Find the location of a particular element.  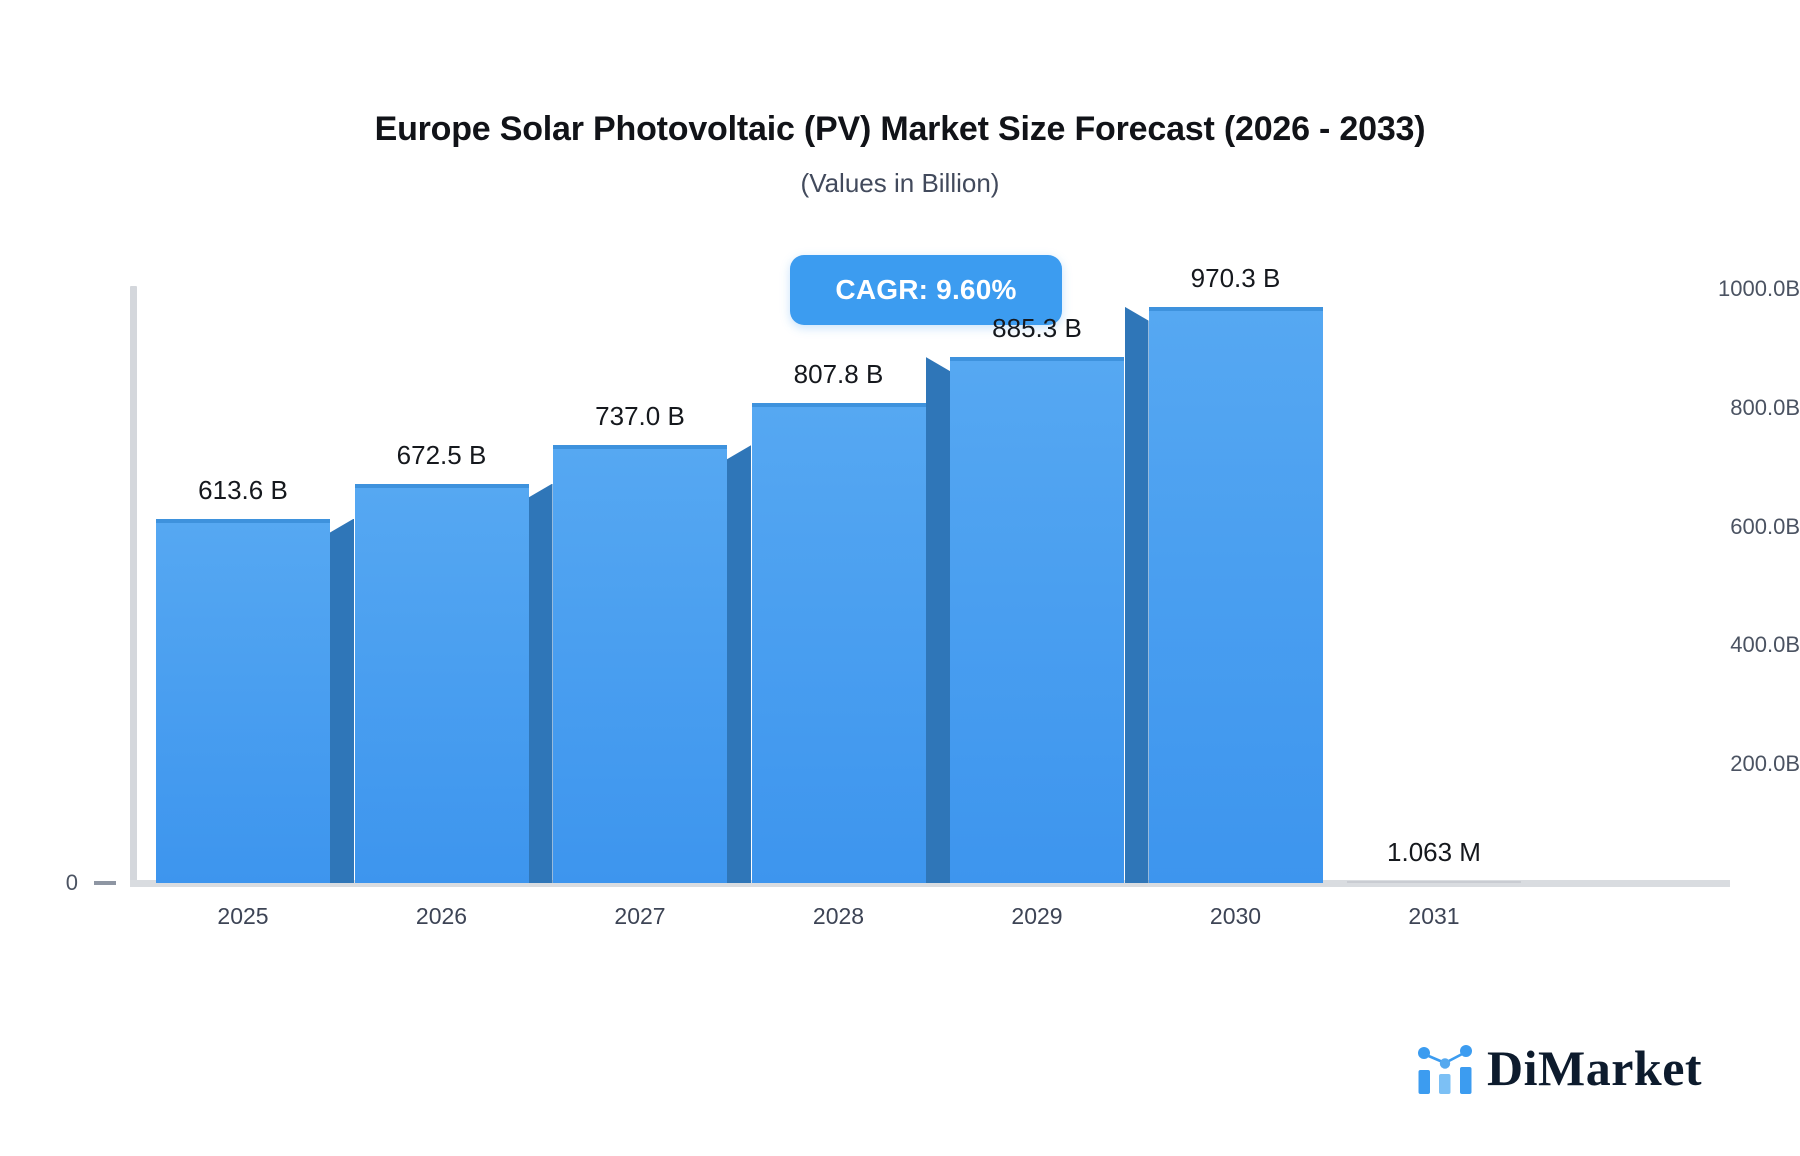

brand-logo: DiMarket is located at coordinates (1558, 1068).